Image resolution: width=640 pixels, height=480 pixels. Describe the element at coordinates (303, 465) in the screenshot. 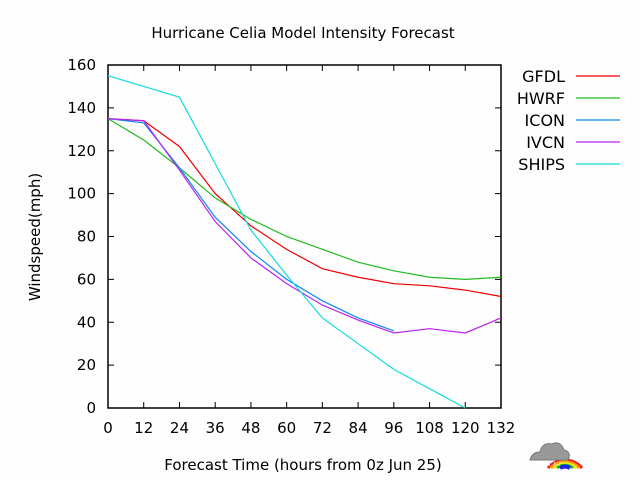

I see `x-axis-label: Forecast Time (hours from 0z Jun 25)` at that location.